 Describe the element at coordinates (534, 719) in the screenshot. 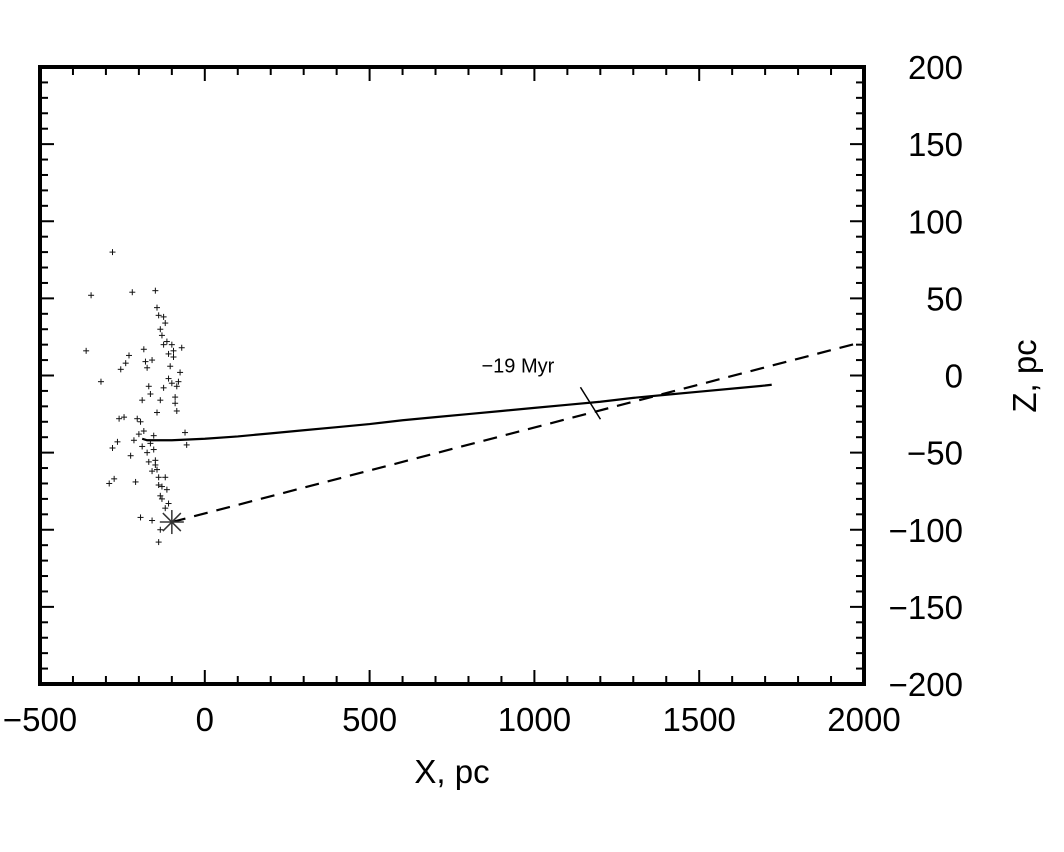

I see `x-tick-label: 1000` at that location.